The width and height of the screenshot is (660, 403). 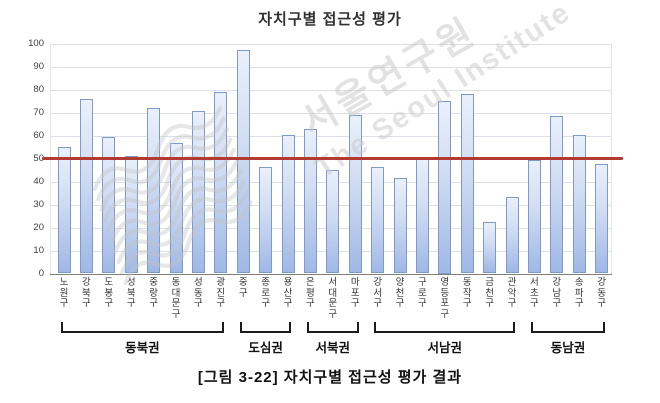 I want to click on group-bracket-서북권, so click(x=332, y=327).